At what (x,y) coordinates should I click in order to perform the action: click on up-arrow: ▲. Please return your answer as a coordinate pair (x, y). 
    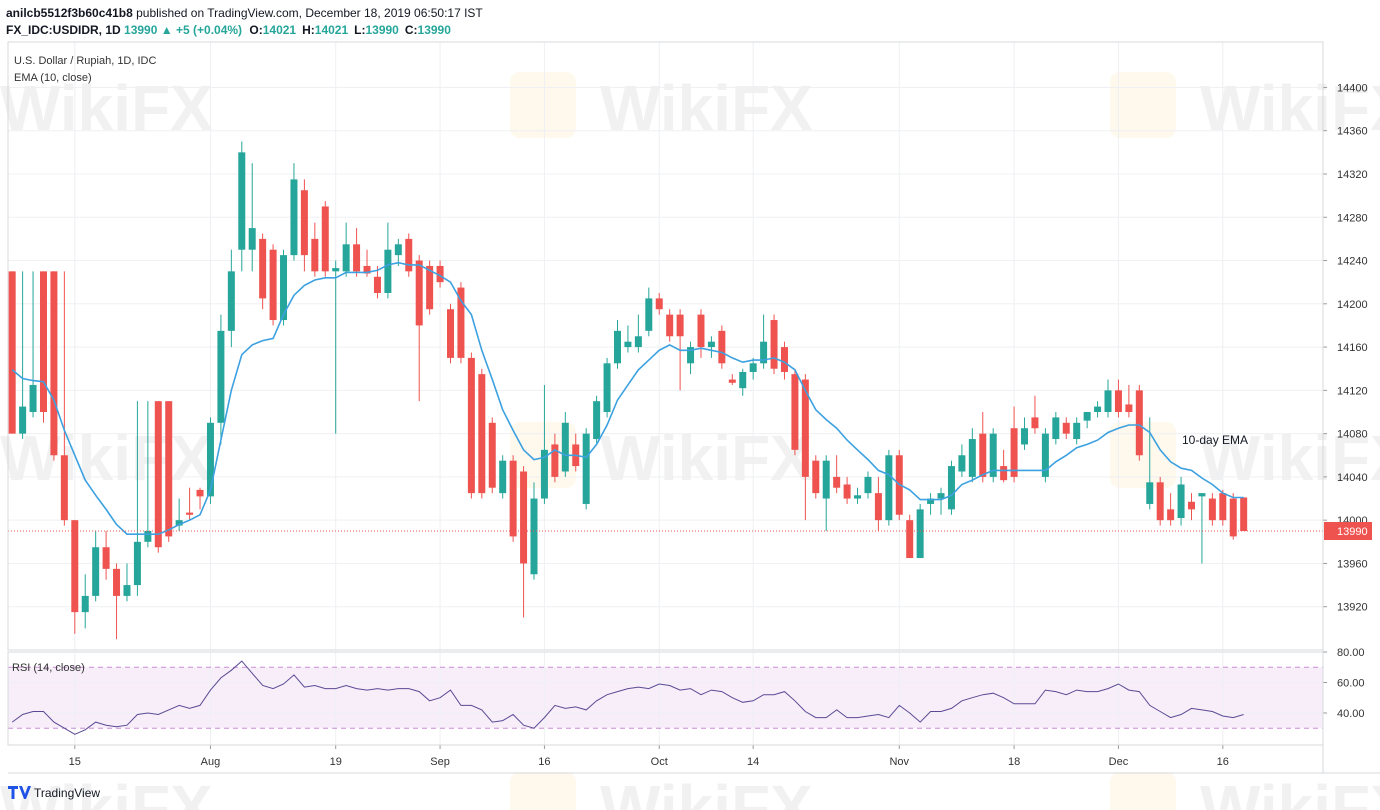
    Looking at the image, I should click on (167, 30).